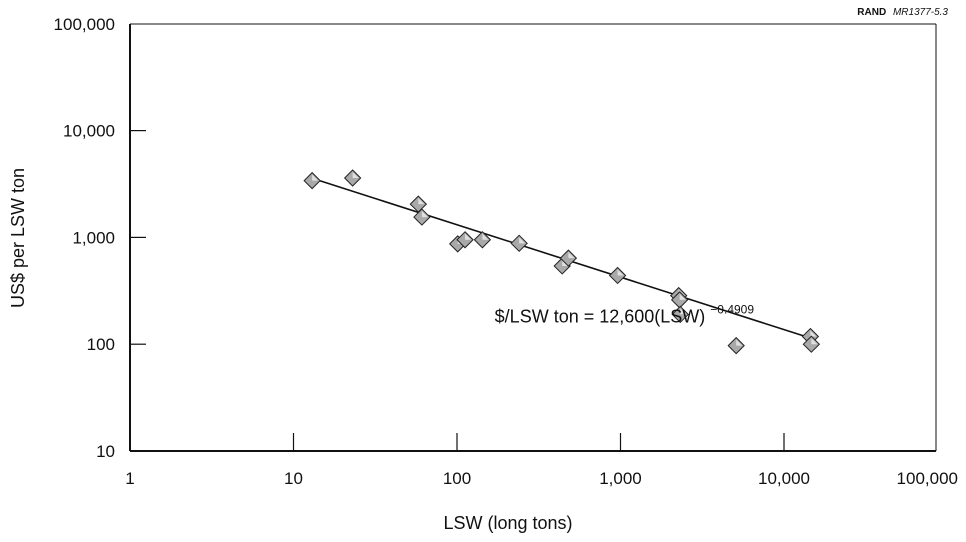 This screenshot has width=966, height=542. What do you see at coordinates (457, 478) in the screenshot?
I see `x-tick-label: 100` at bounding box center [457, 478].